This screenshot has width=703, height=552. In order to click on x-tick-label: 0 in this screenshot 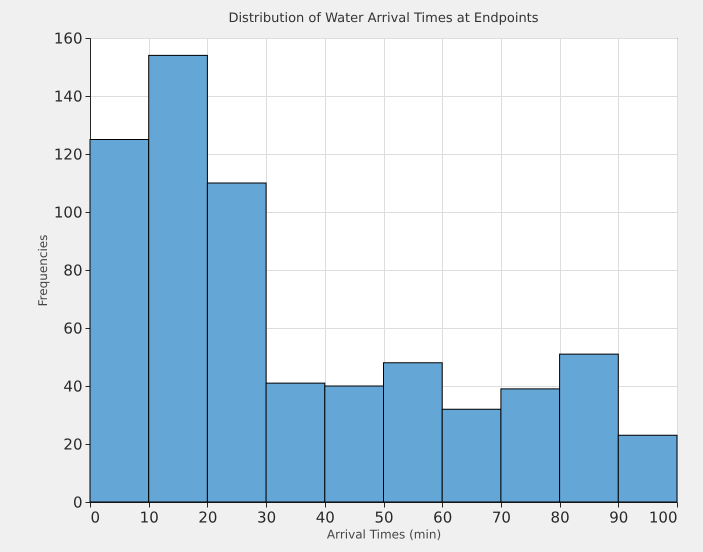, I will do `click(95, 517)`.